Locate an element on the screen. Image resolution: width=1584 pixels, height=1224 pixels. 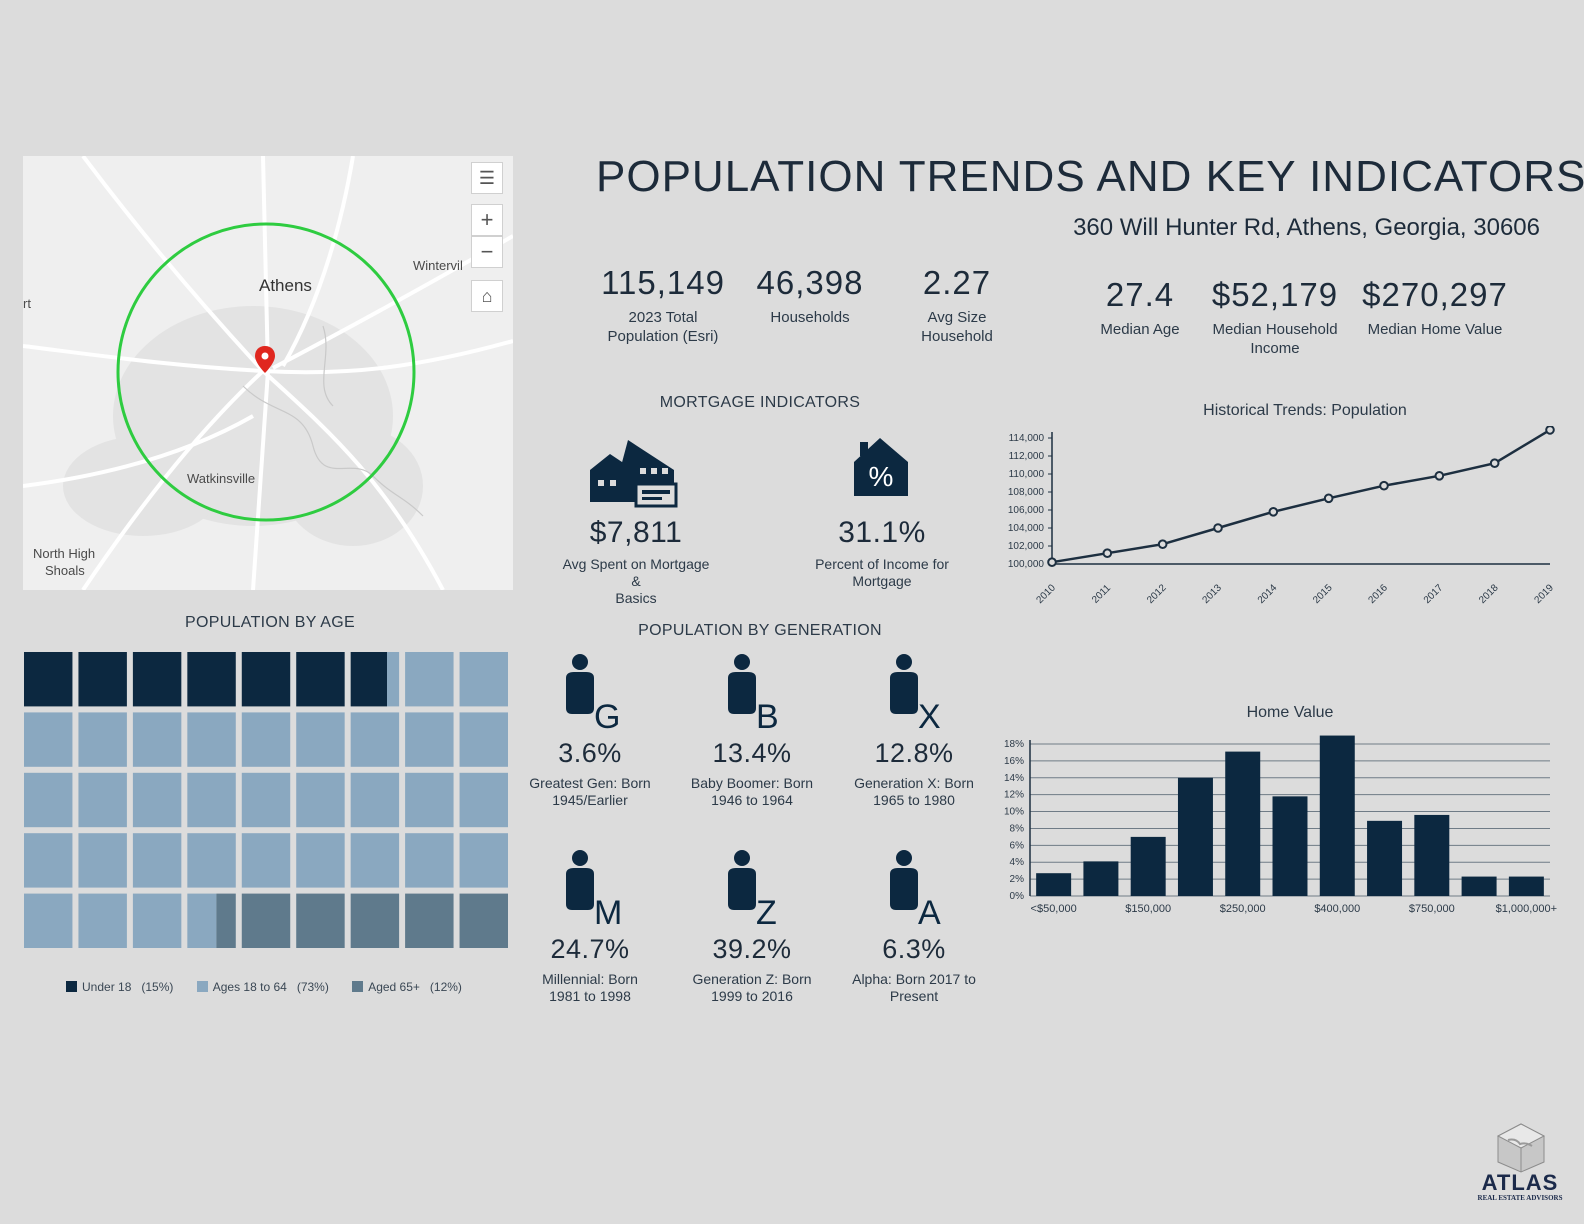
generation-item: 12.8% Generation X: Born 1965 to 1980 is located at coordinates (914, 773).